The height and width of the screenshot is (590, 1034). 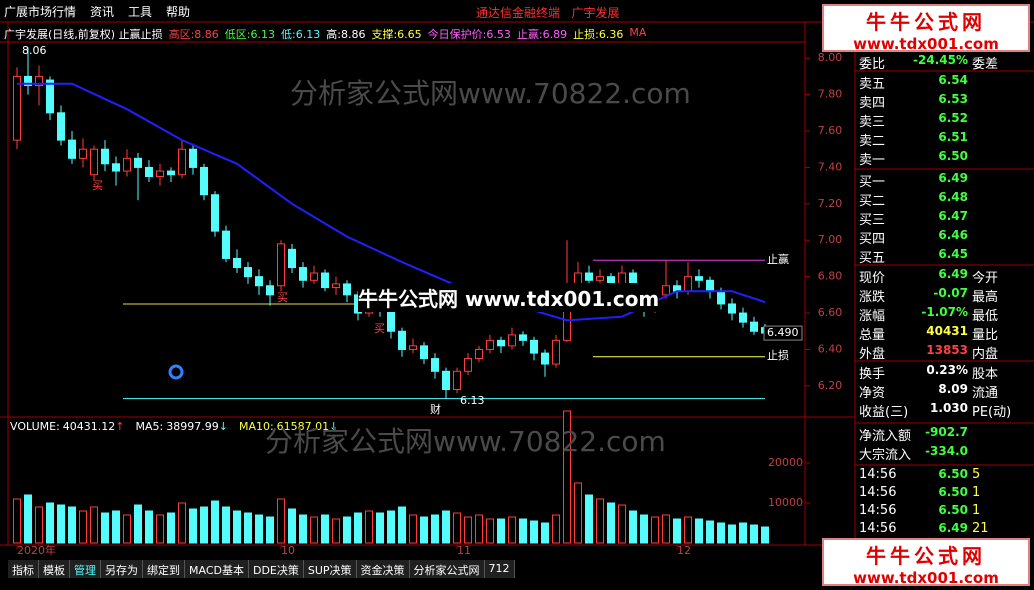 What do you see at coordinates (164, 569) in the screenshot?
I see `tab: 绑定到` at bounding box center [164, 569].